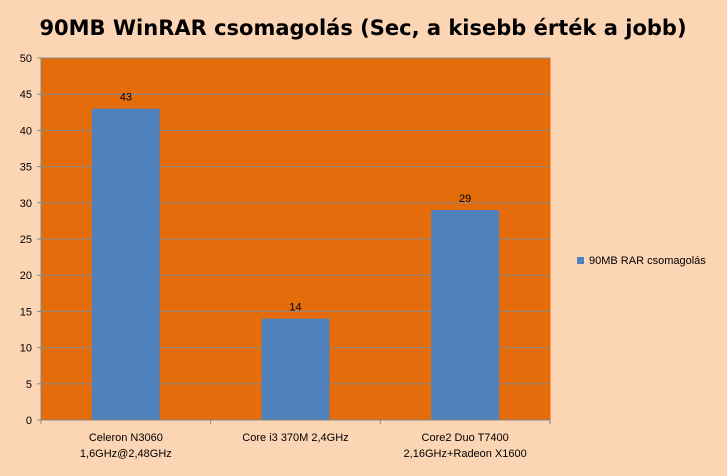 Image resolution: width=727 pixels, height=476 pixels. Describe the element at coordinates (126, 454) in the screenshot. I see `x-category-label: 1,6GHz@2,48GHz` at that location.